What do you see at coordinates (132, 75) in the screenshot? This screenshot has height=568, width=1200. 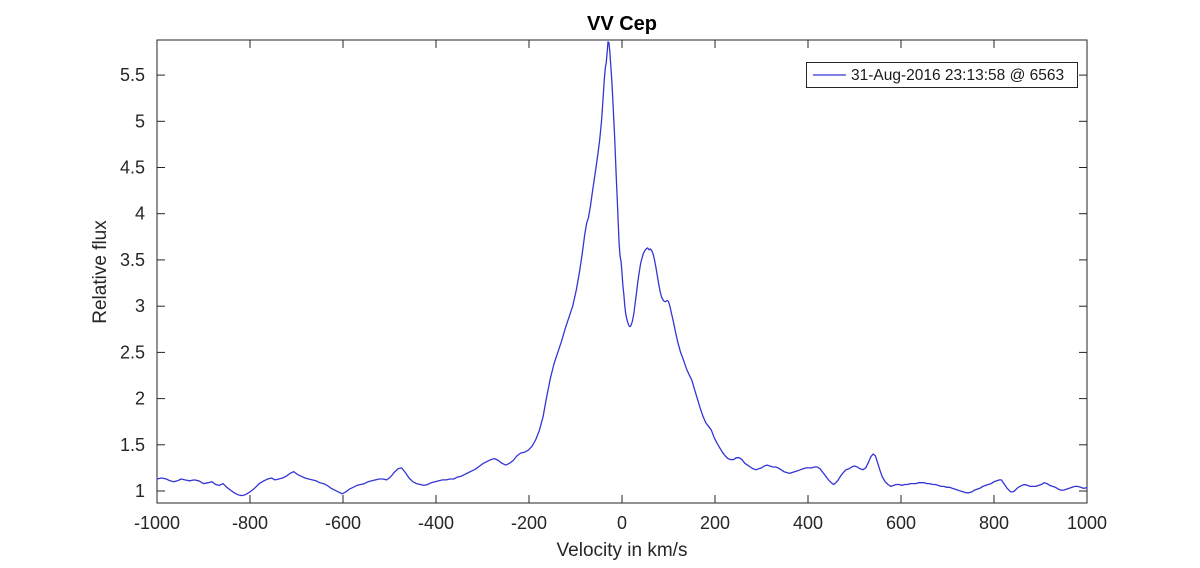 I see `y-tick-label: 5.5` at bounding box center [132, 75].